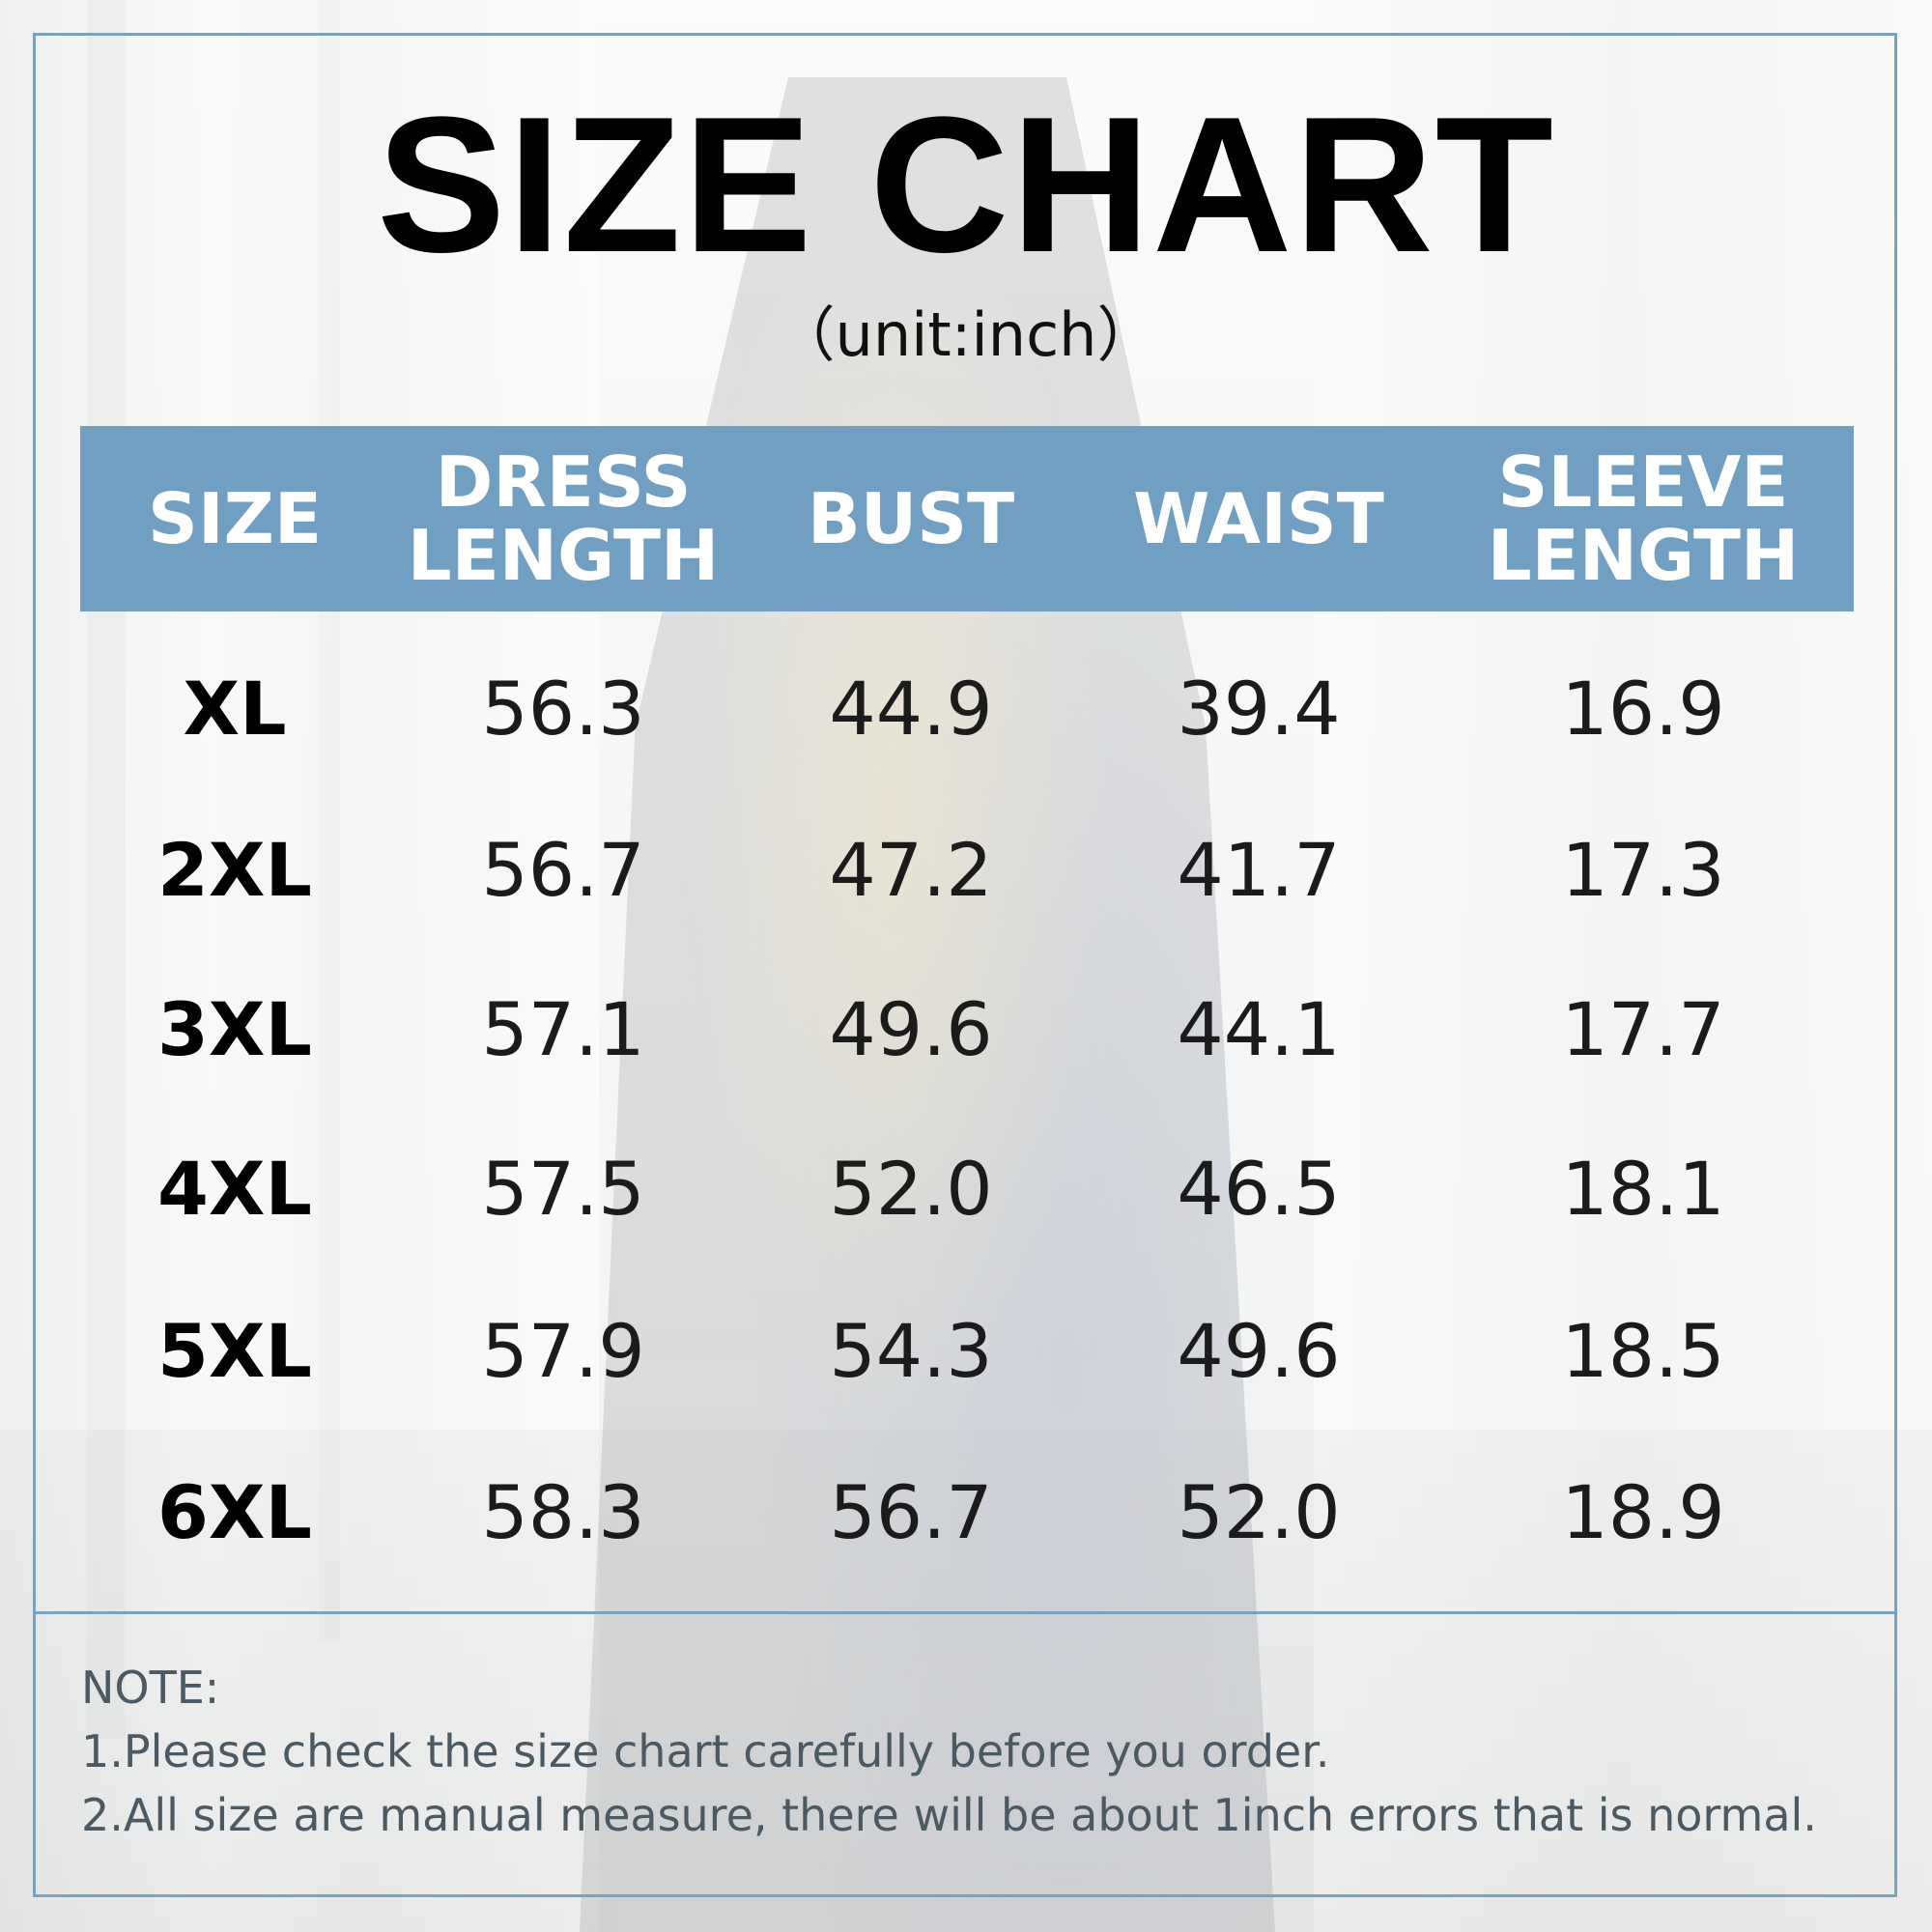 Image resolution: width=1932 pixels, height=1932 pixels. I want to click on table-row: 3XL 57.1 49.6 44.1 17.7, so click(967, 1029).